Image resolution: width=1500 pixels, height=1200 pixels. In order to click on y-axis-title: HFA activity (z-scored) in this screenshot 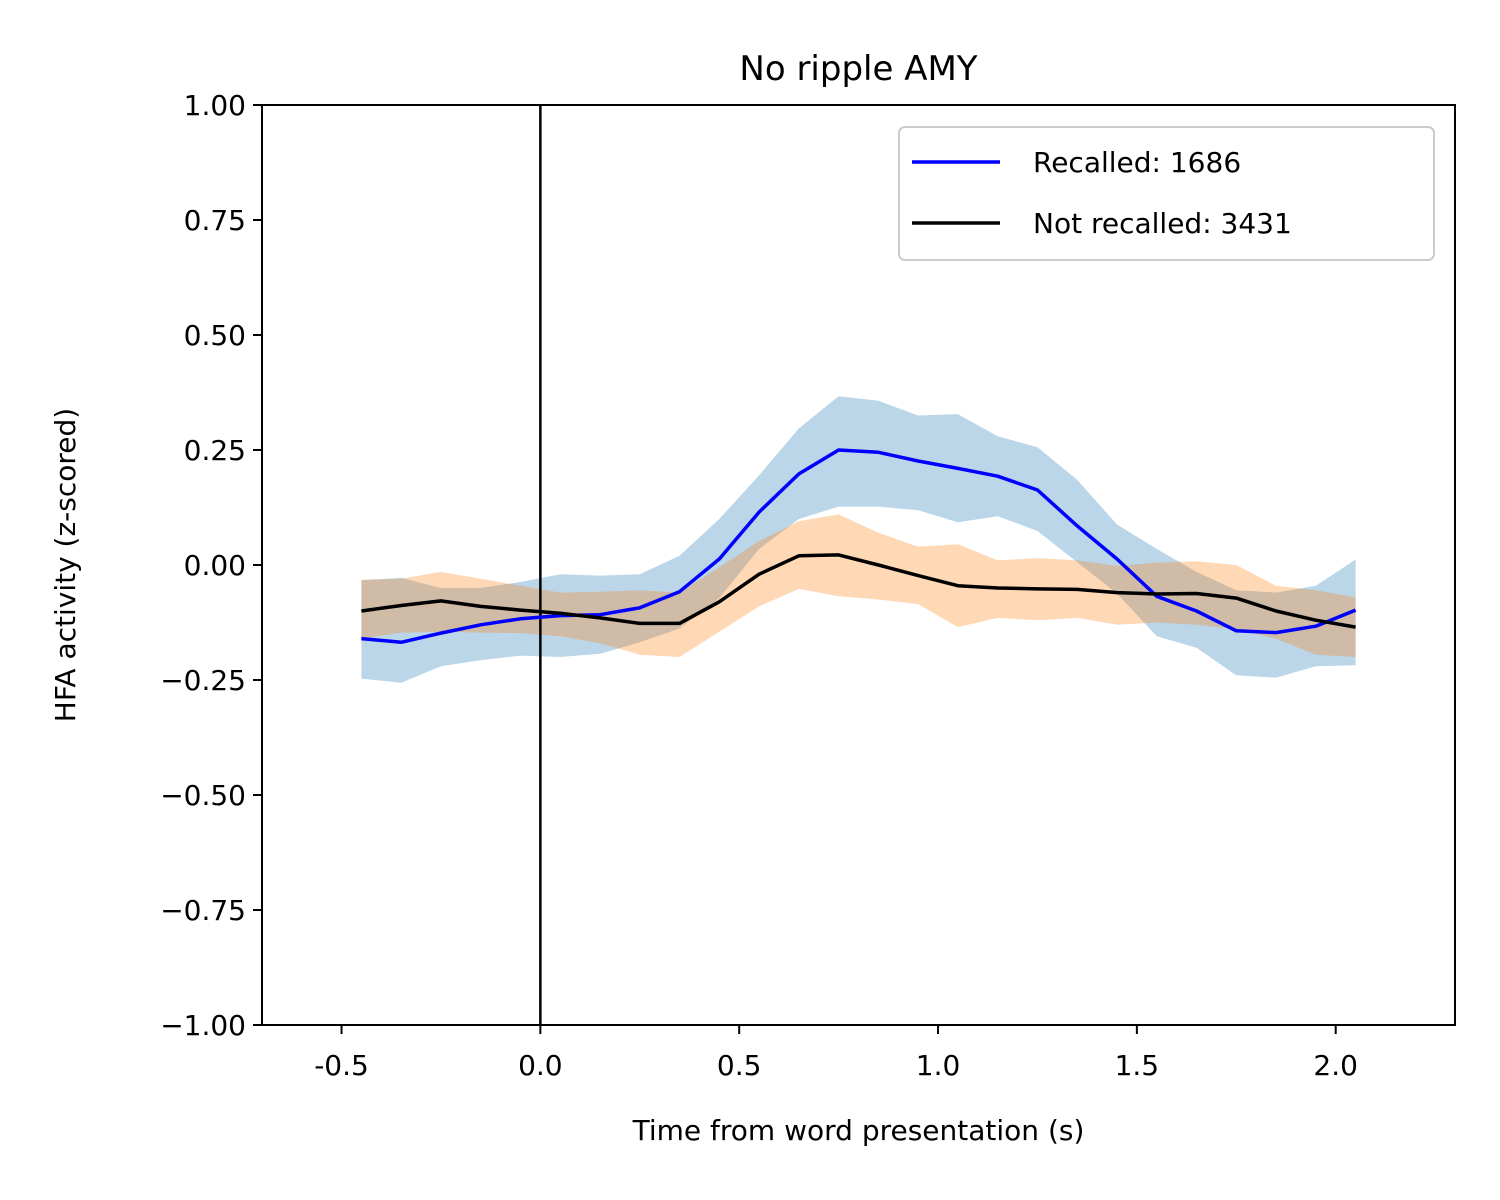, I will do `click(65, 565)`.